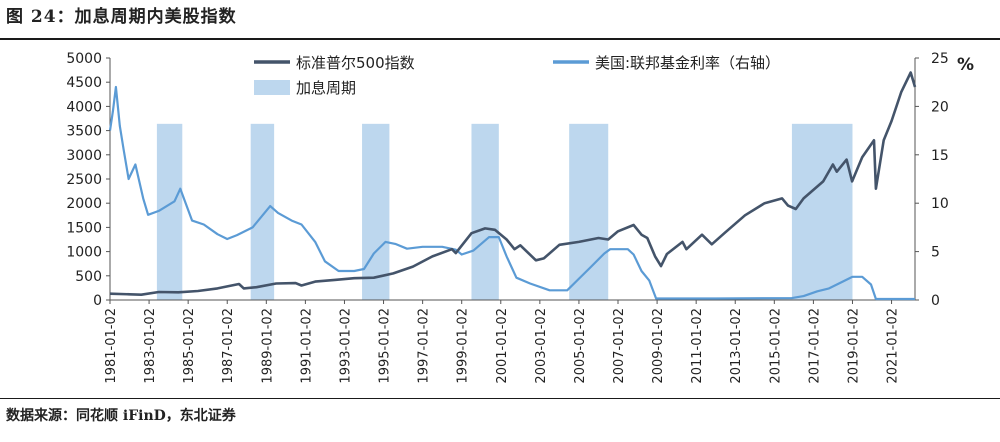  Describe the element at coordinates (84, 59) in the screenshot. I see `left-tick-label: 5000` at that location.